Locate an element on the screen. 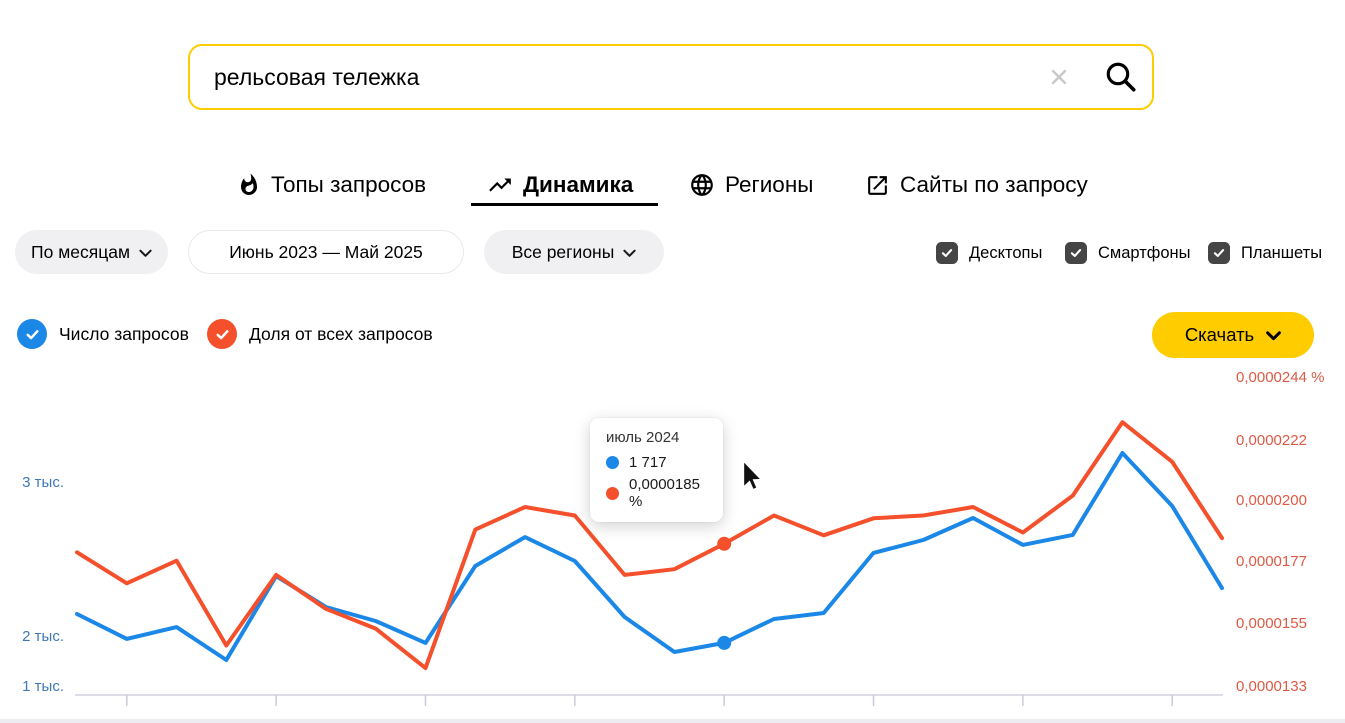  device-smartphones-label: Смартфоны is located at coordinates (1144, 252).